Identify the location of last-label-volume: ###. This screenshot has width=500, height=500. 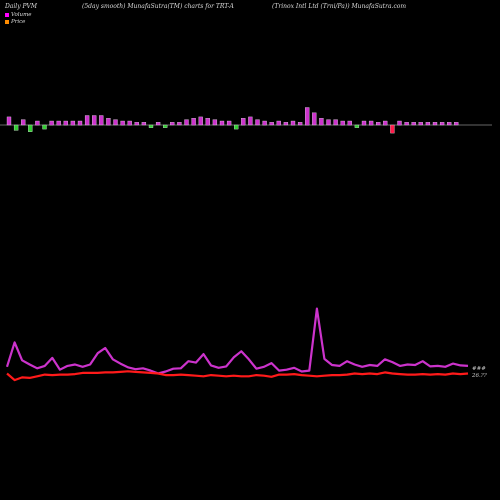
(479, 369).